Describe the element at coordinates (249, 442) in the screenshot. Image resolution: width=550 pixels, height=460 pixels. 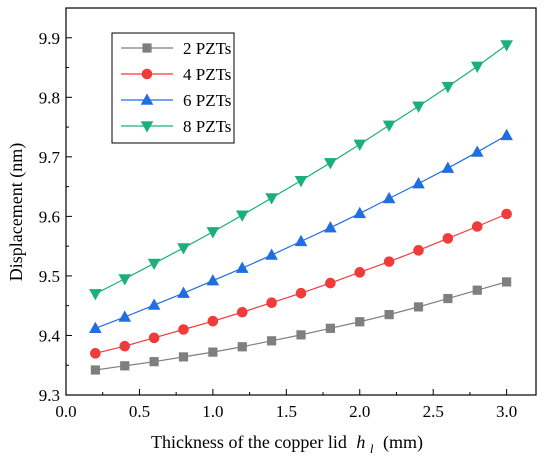
I see `x-axis-title-text: Thickness of the copper lid` at that location.